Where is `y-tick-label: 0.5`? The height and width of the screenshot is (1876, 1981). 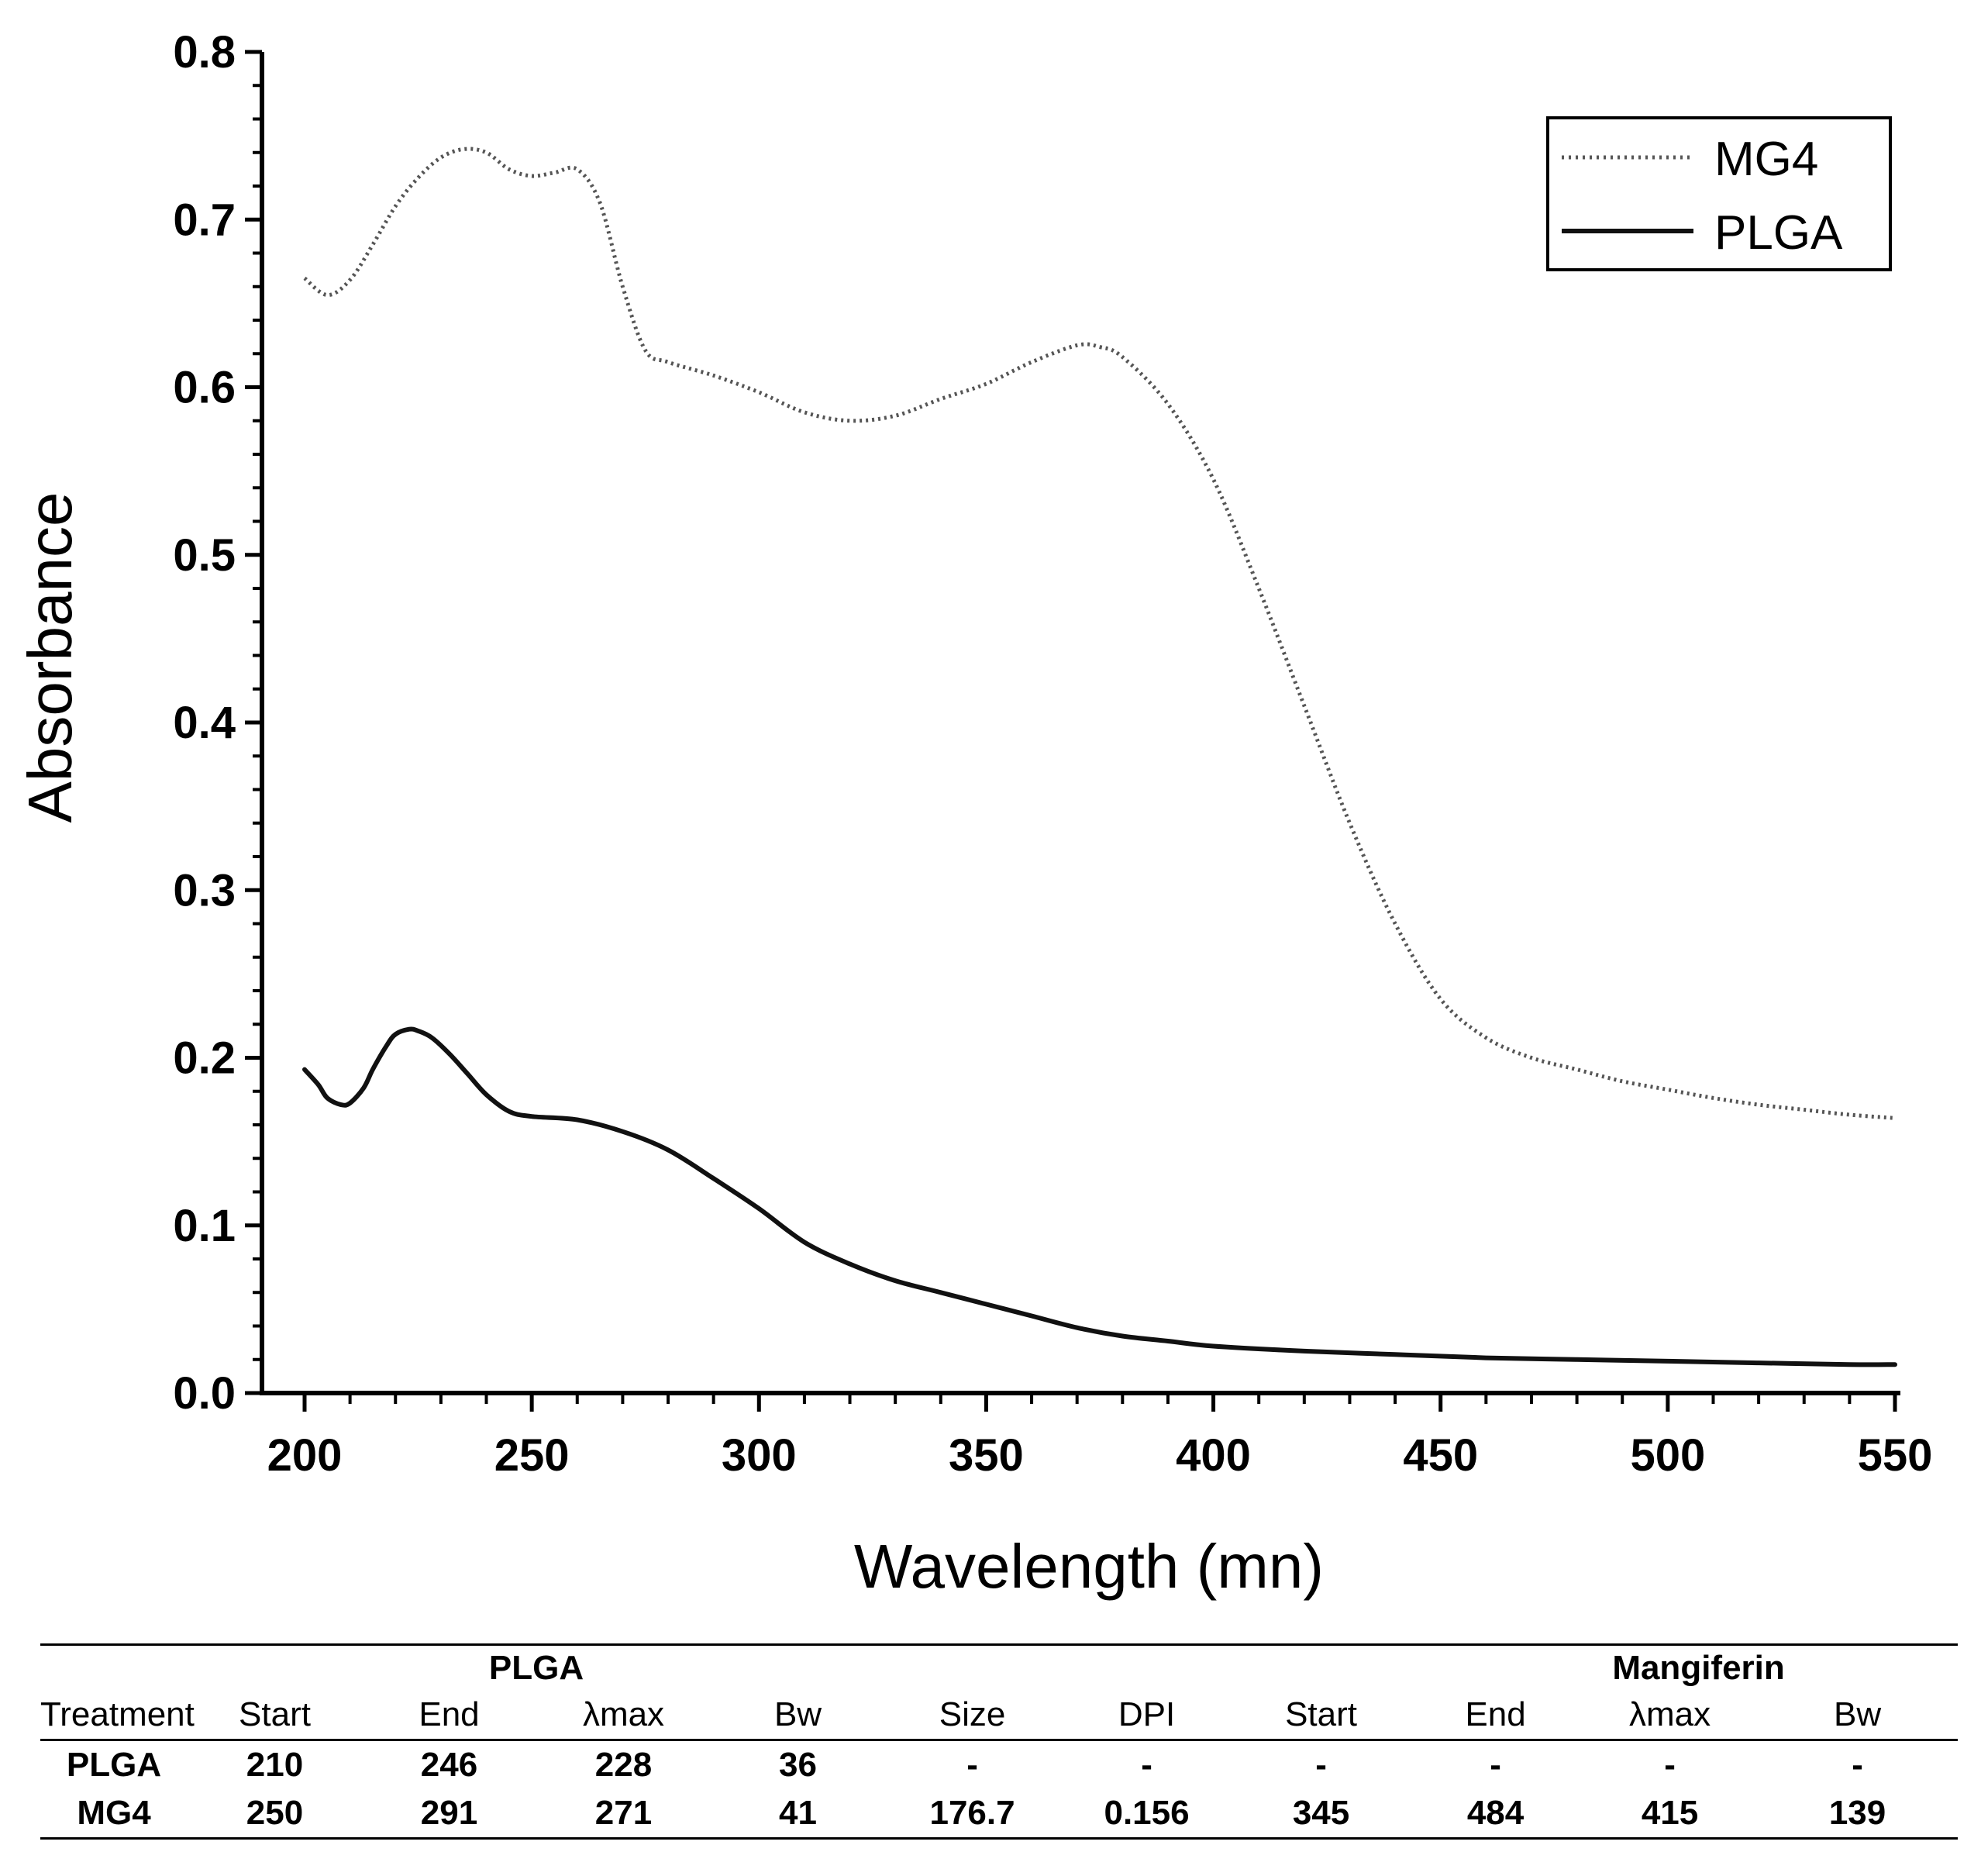
y-tick-label: 0.5 is located at coordinates (205, 555).